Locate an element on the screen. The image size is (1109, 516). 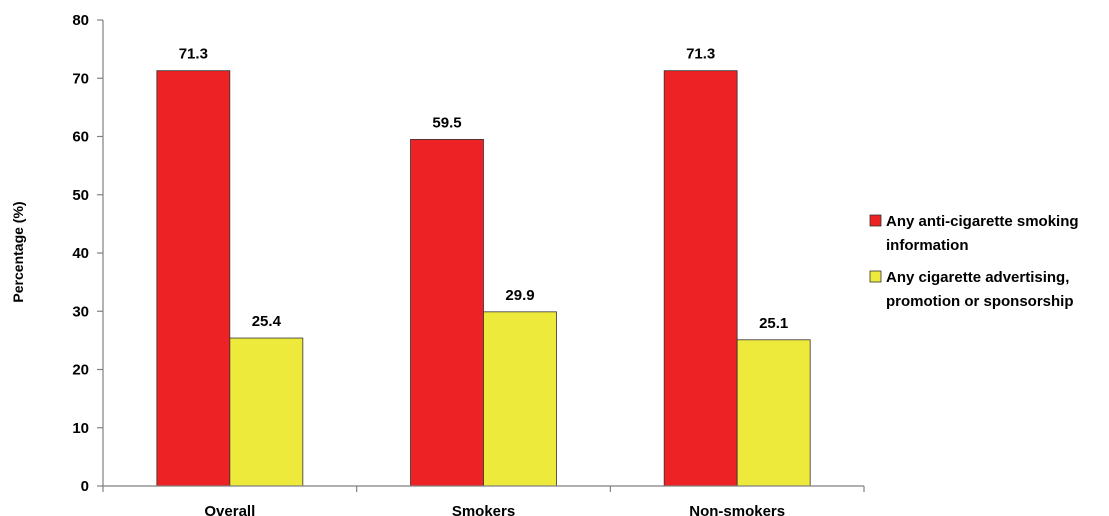
bar-anti-smoking-overall is located at coordinates (193, 278).